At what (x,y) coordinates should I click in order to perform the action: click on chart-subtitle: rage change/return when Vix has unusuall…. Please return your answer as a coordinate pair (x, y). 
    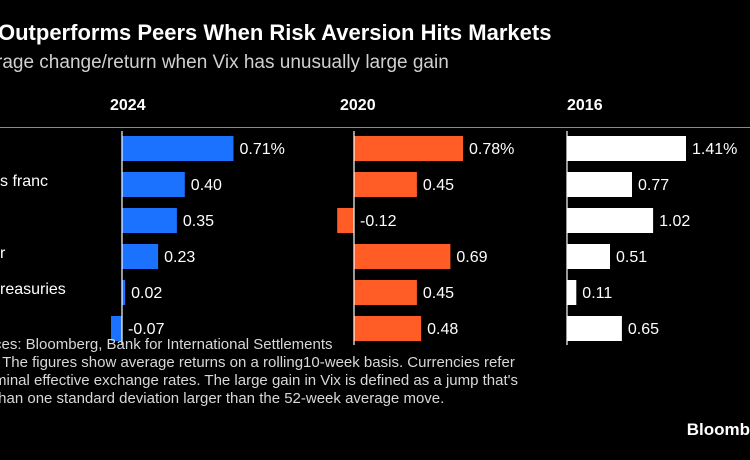
    Looking at the image, I should click on (224, 62).